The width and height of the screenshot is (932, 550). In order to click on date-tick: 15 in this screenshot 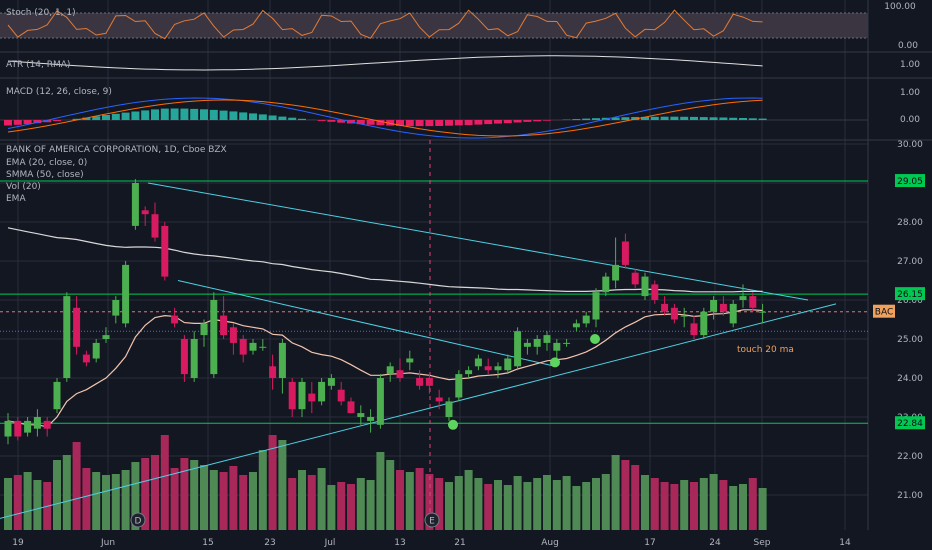, I will do `click(207, 543)`.